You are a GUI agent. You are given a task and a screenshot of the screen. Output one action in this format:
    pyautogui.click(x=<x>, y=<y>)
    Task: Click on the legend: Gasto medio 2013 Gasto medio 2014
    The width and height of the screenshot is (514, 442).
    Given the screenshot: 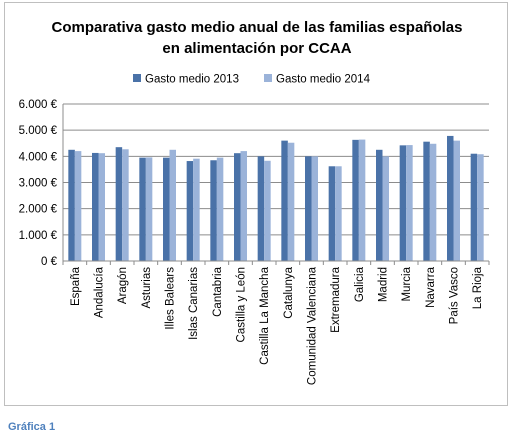 What is the action you would take?
    pyautogui.click(x=252, y=80)
    